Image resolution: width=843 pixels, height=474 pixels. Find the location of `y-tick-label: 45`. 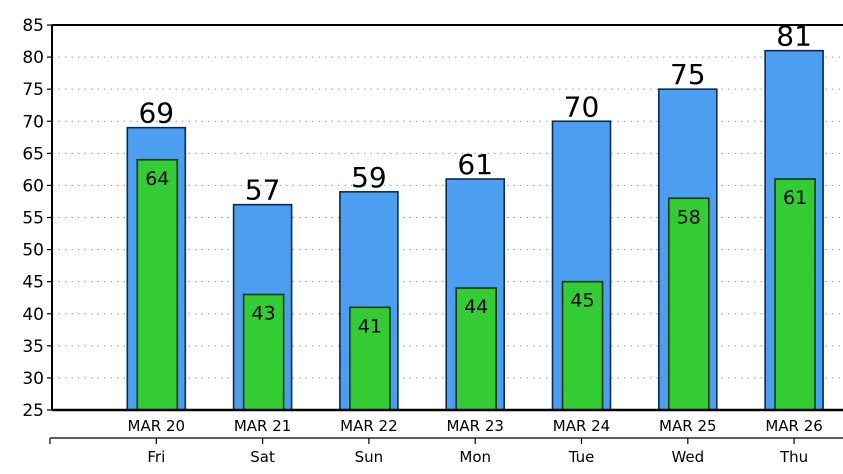

y-tick-label: 45 is located at coordinates (33, 283).